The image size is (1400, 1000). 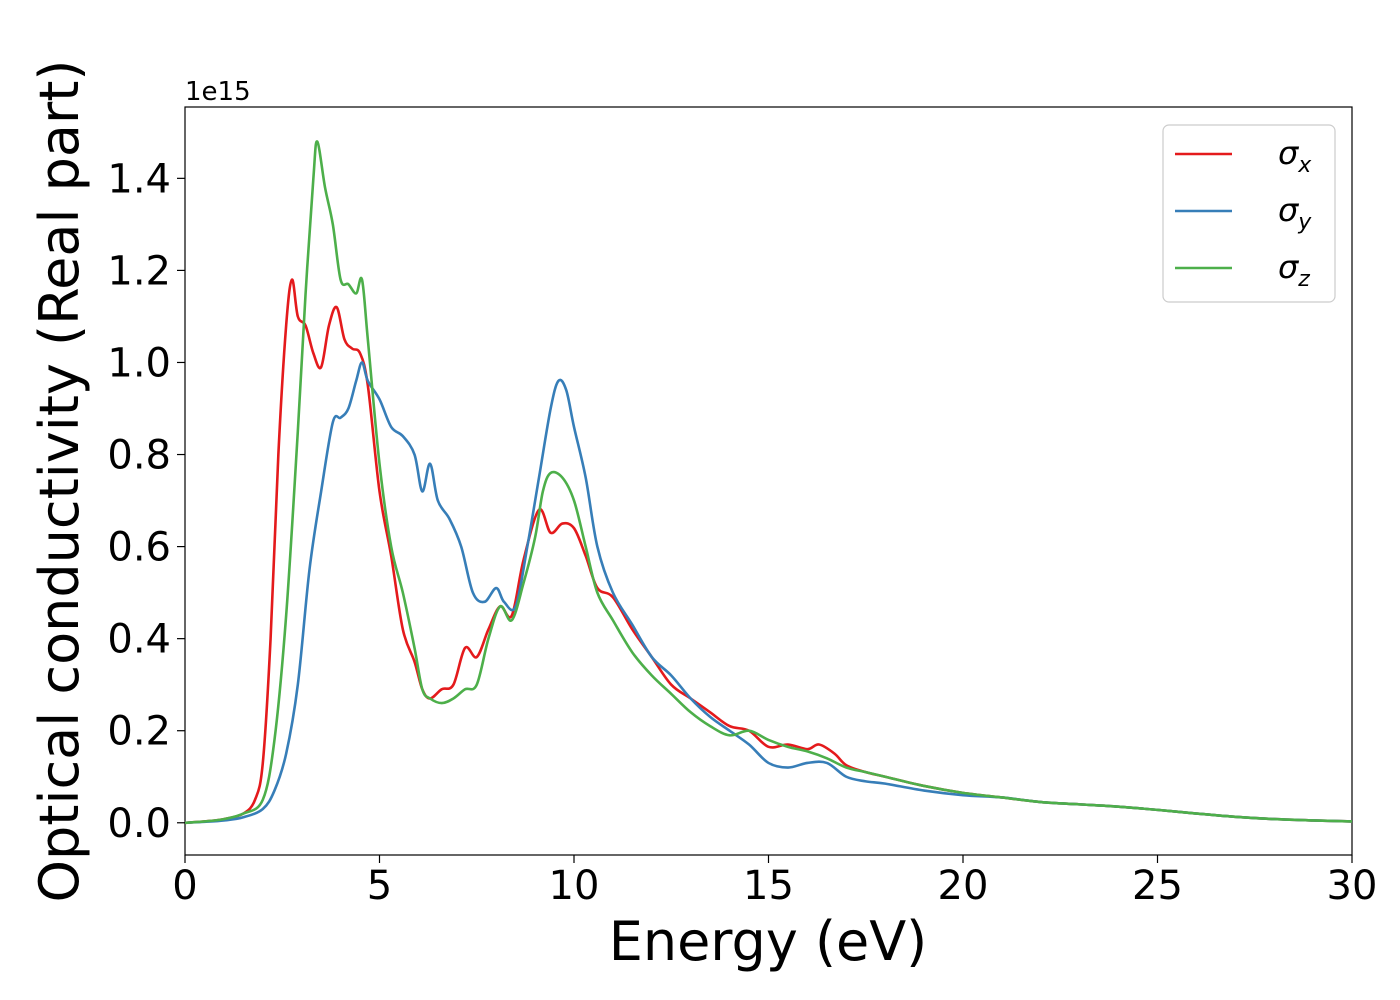 What do you see at coordinates (59, 481) in the screenshot?
I see `y-axis-title: Optical conductivity (Real part)` at bounding box center [59, 481].